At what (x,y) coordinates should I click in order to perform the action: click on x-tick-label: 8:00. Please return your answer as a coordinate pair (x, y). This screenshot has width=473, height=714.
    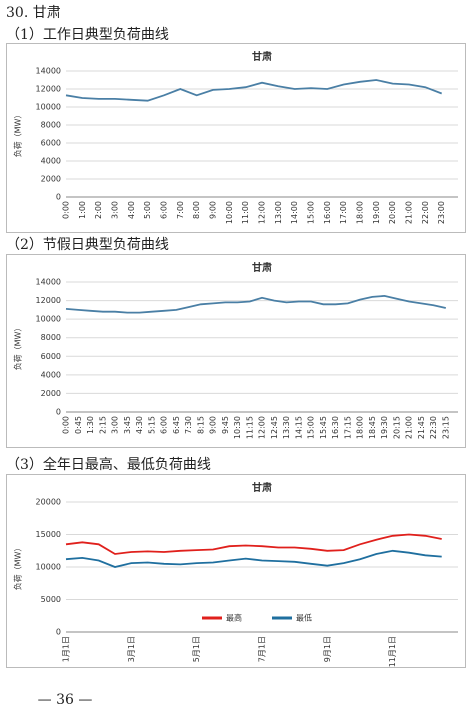
    Looking at the image, I should click on (196, 210).